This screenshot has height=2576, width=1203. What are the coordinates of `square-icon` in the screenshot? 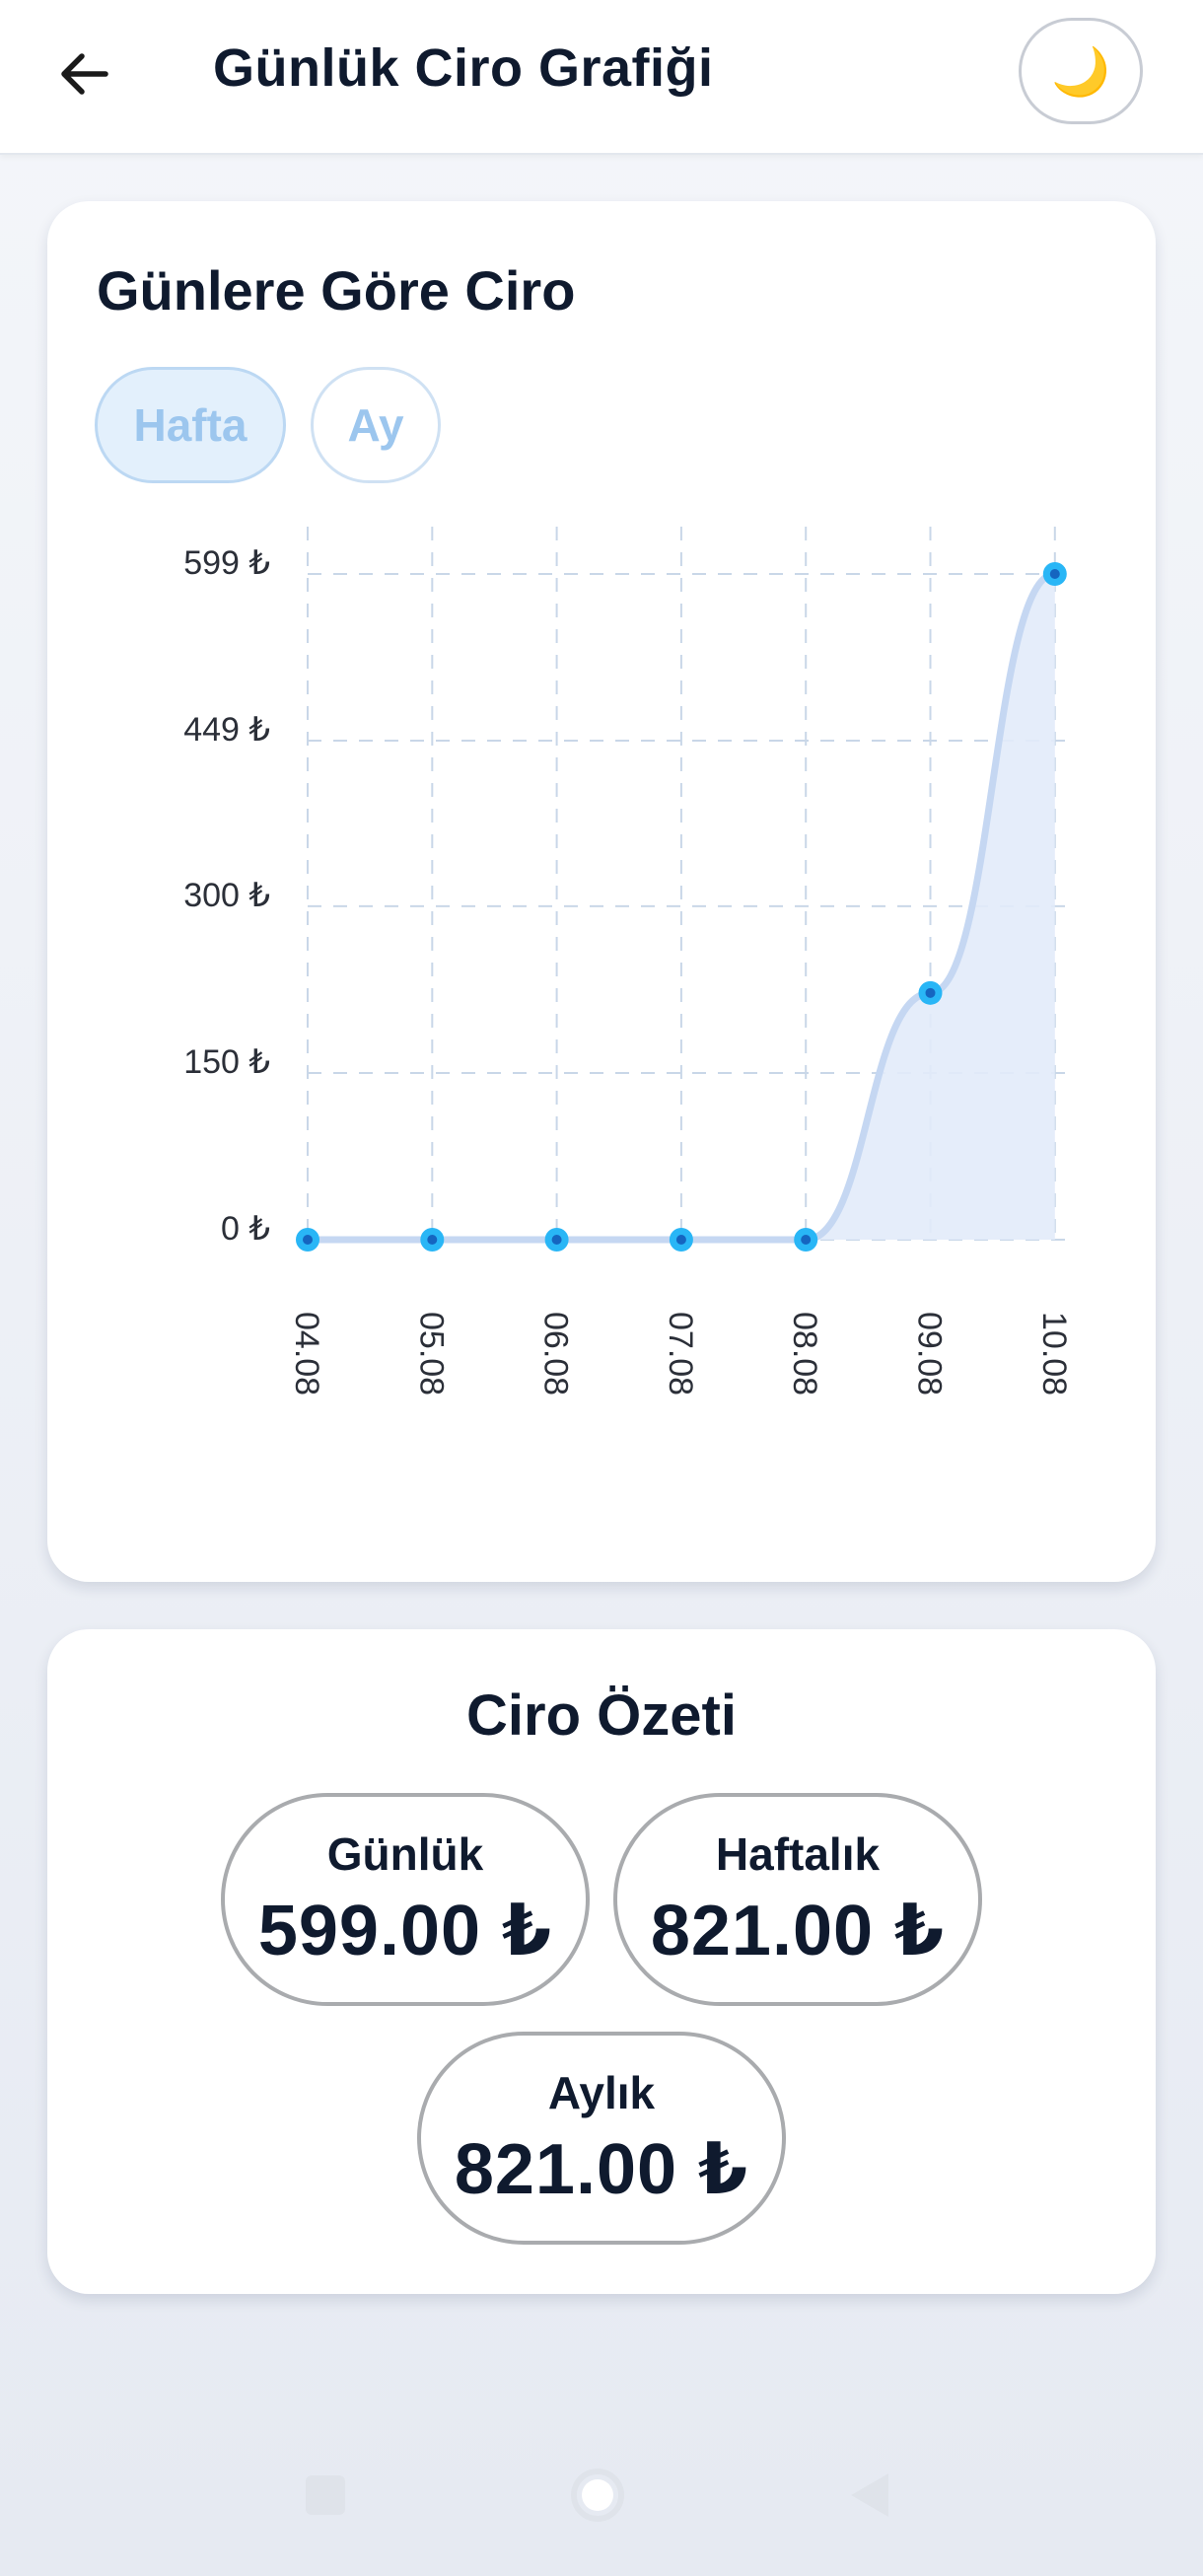 It's located at (325, 2495).